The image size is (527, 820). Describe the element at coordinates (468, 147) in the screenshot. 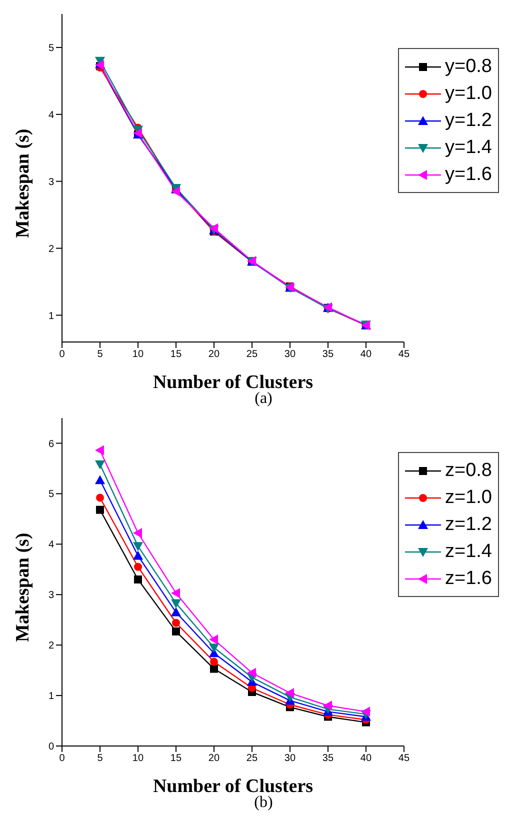

I see `legend-label: y=1.4` at that location.